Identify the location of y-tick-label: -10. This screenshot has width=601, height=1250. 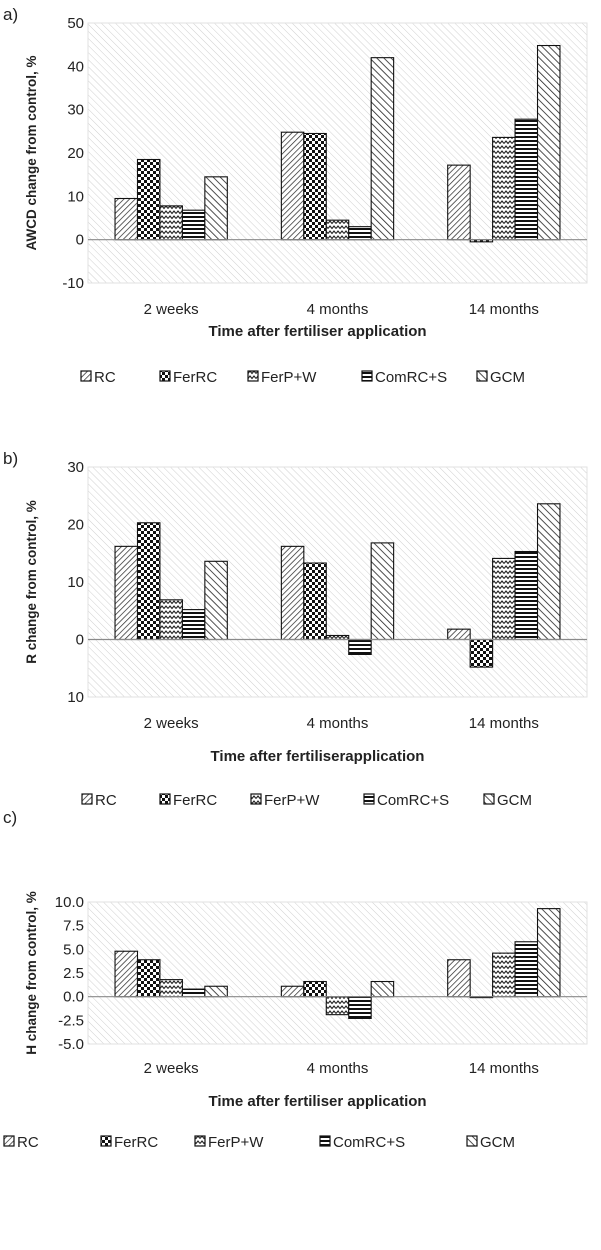
(73, 283).